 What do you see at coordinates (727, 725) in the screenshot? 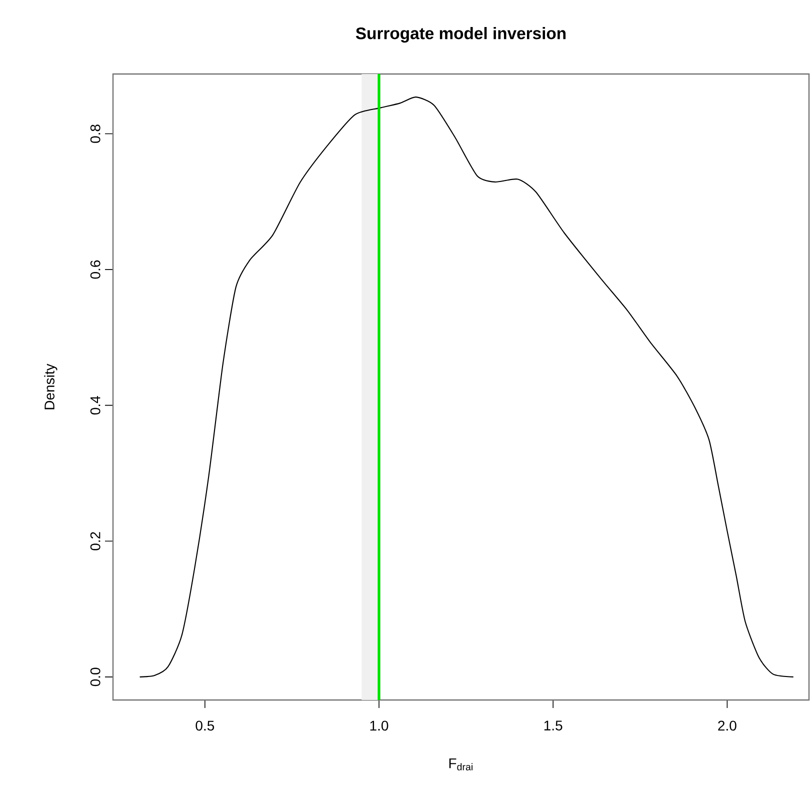
I see `x-tick-label: 2.0` at bounding box center [727, 725].